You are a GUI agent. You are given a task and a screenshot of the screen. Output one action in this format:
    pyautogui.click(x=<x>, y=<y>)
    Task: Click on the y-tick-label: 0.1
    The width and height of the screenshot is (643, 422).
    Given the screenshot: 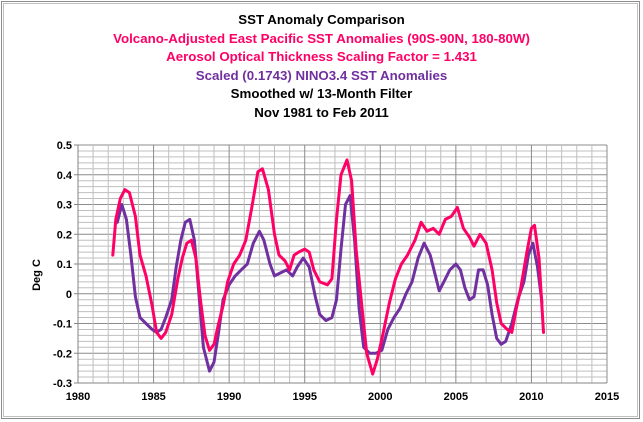 What is the action you would take?
    pyautogui.click(x=64, y=265)
    